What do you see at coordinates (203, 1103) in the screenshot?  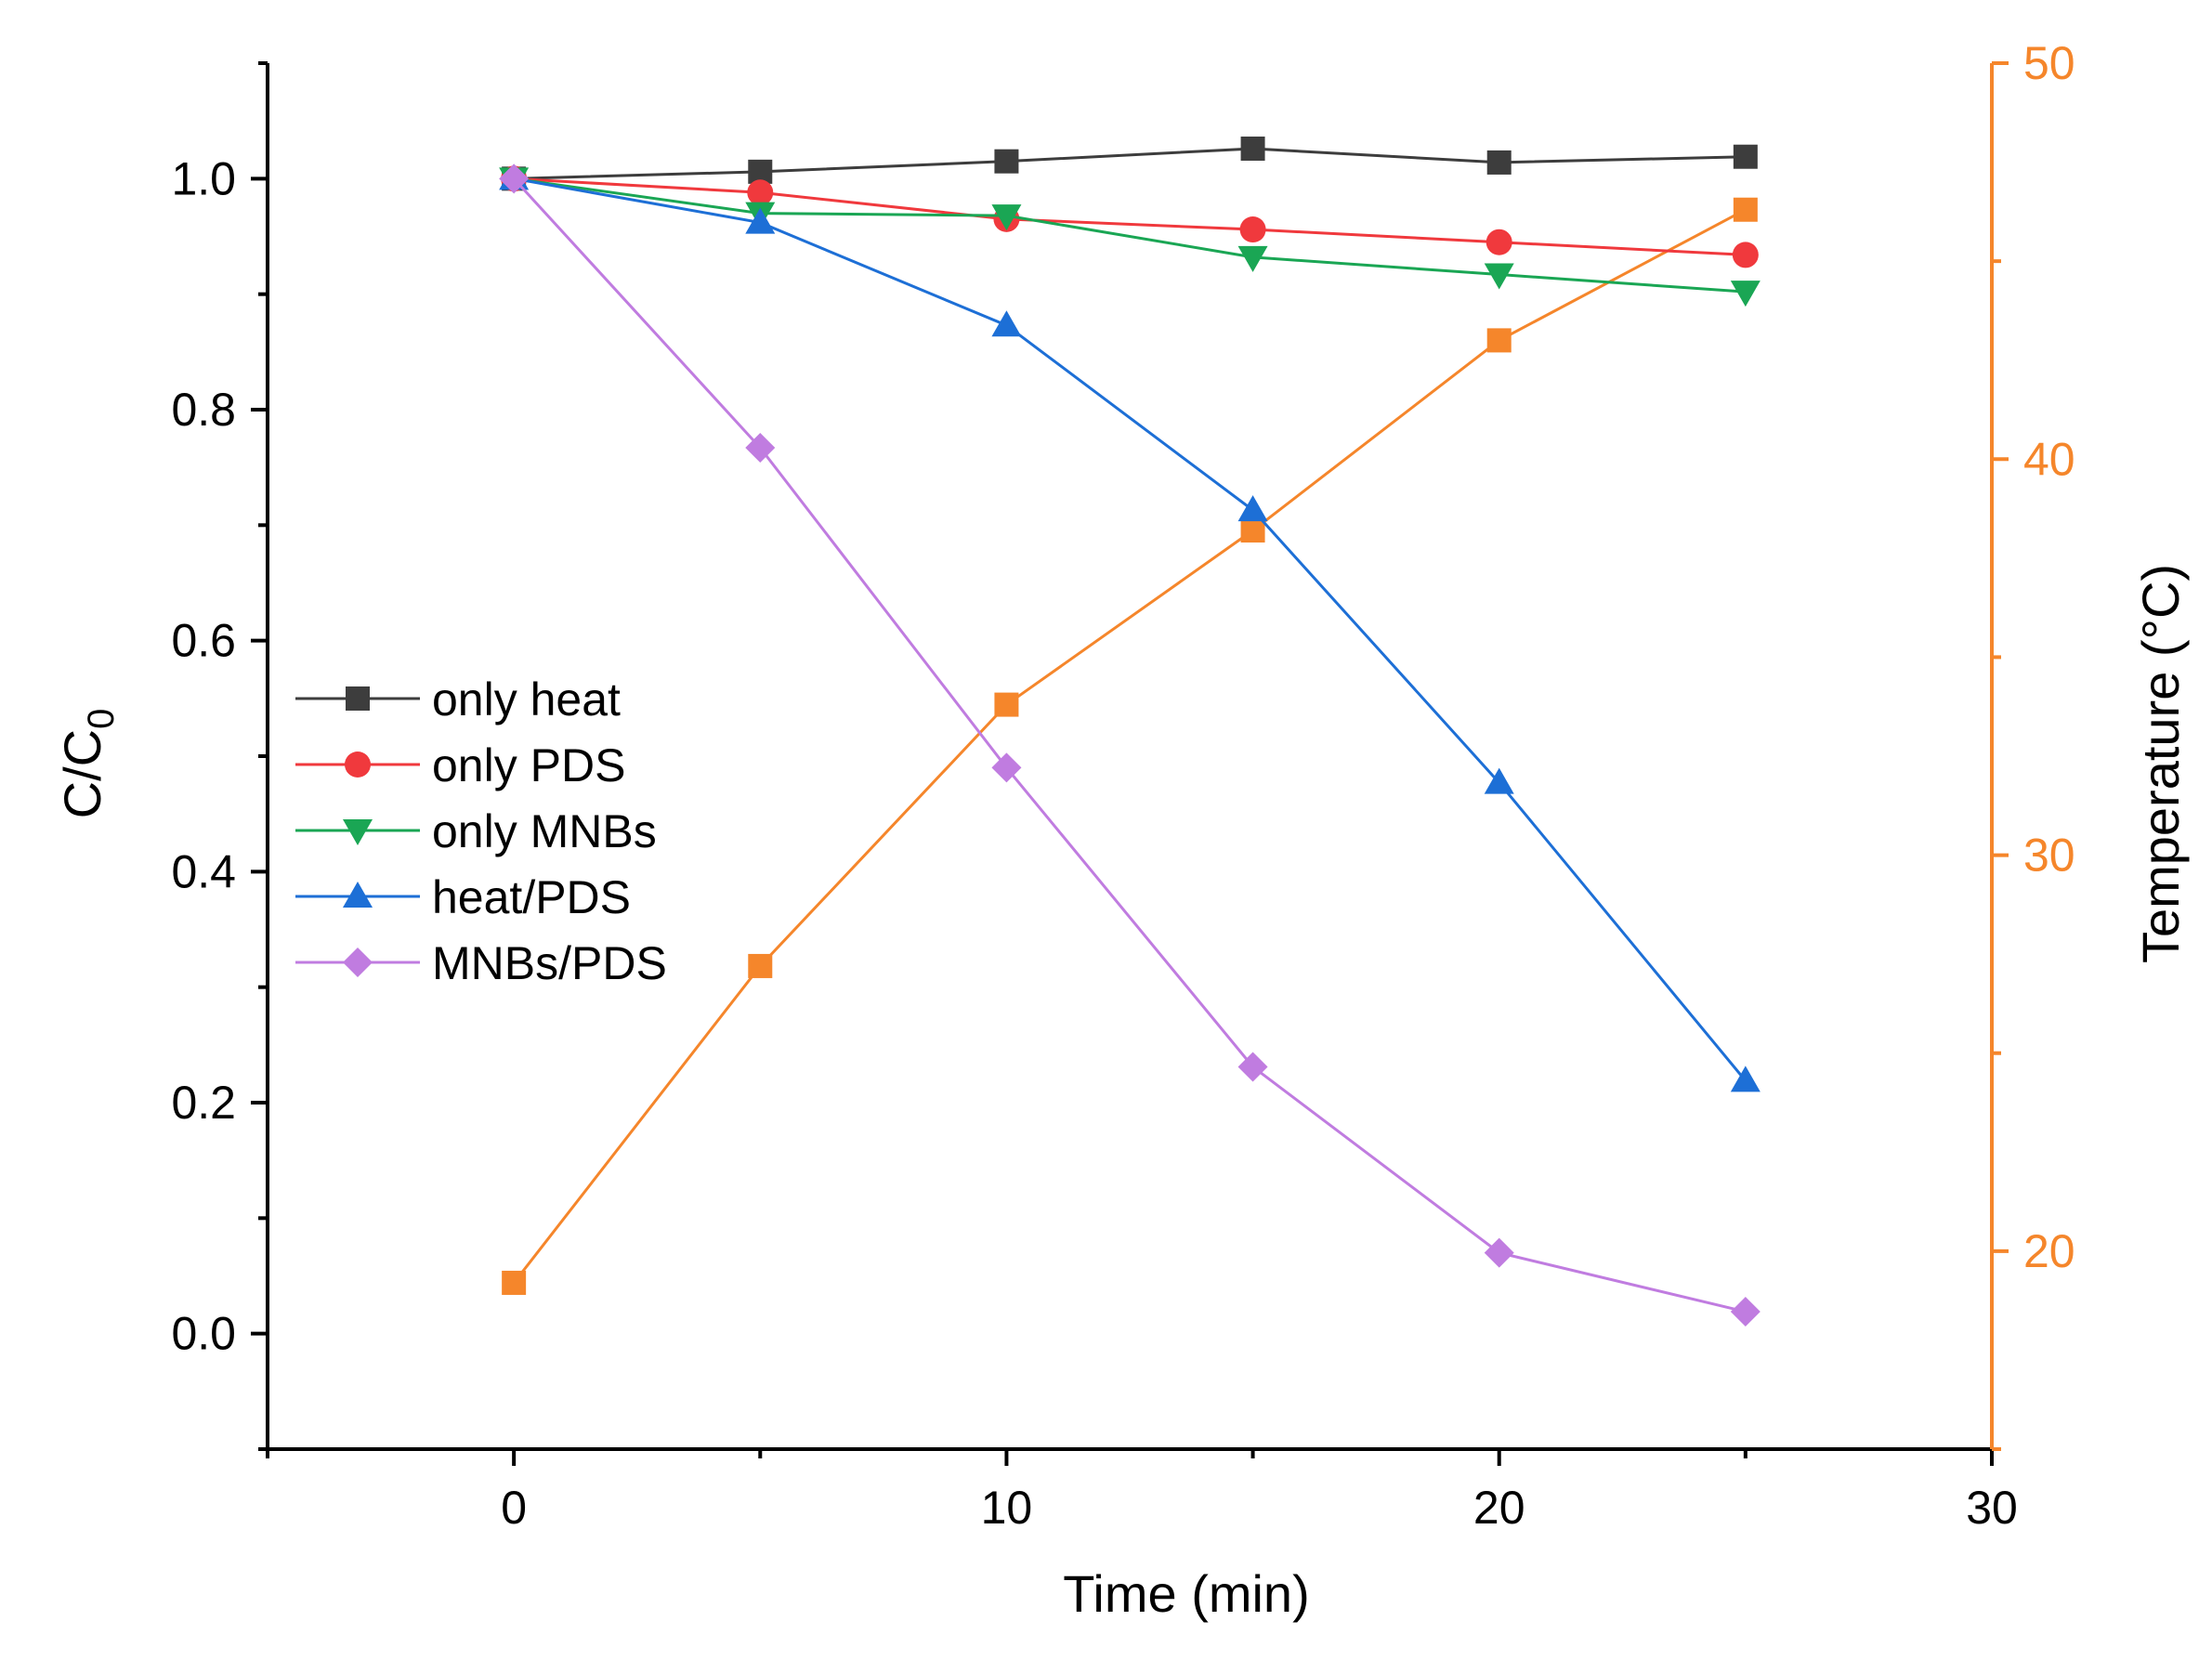 I see `y-tick-label: 0.2` at bounding box center [203, 1103].